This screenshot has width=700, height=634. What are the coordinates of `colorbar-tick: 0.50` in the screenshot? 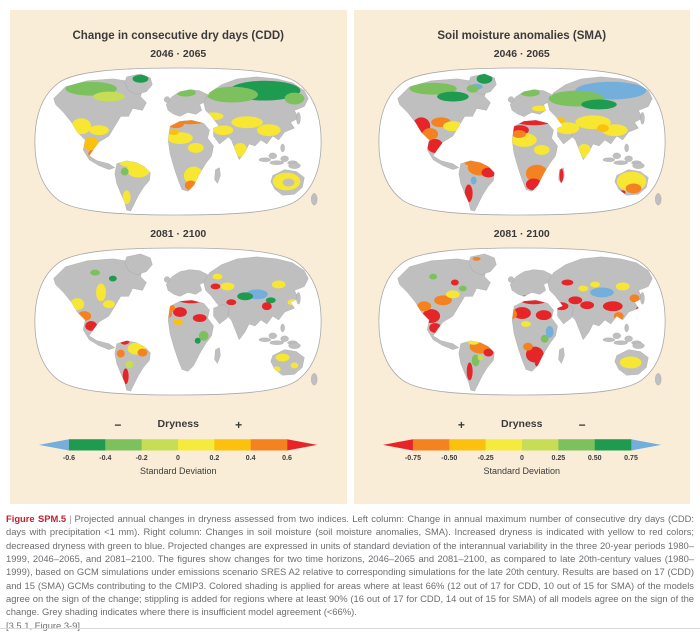 It's located at (595, 458).